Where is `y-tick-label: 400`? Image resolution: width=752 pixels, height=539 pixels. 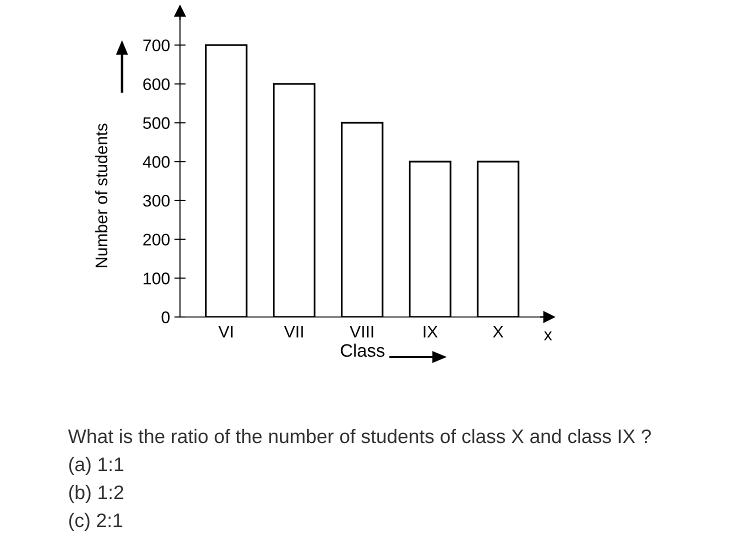 y-tick-label: 400 is located at coordinates (156, 162).